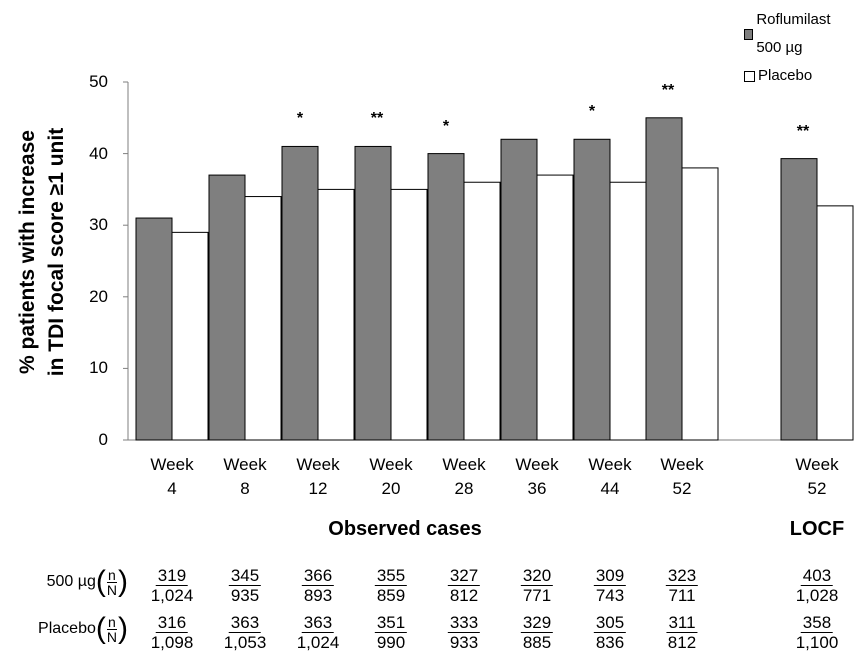 Image resolution: width=858 pixels, height=658 pixels. I want to click on fraction-numerator: 403, so click(817, 576).